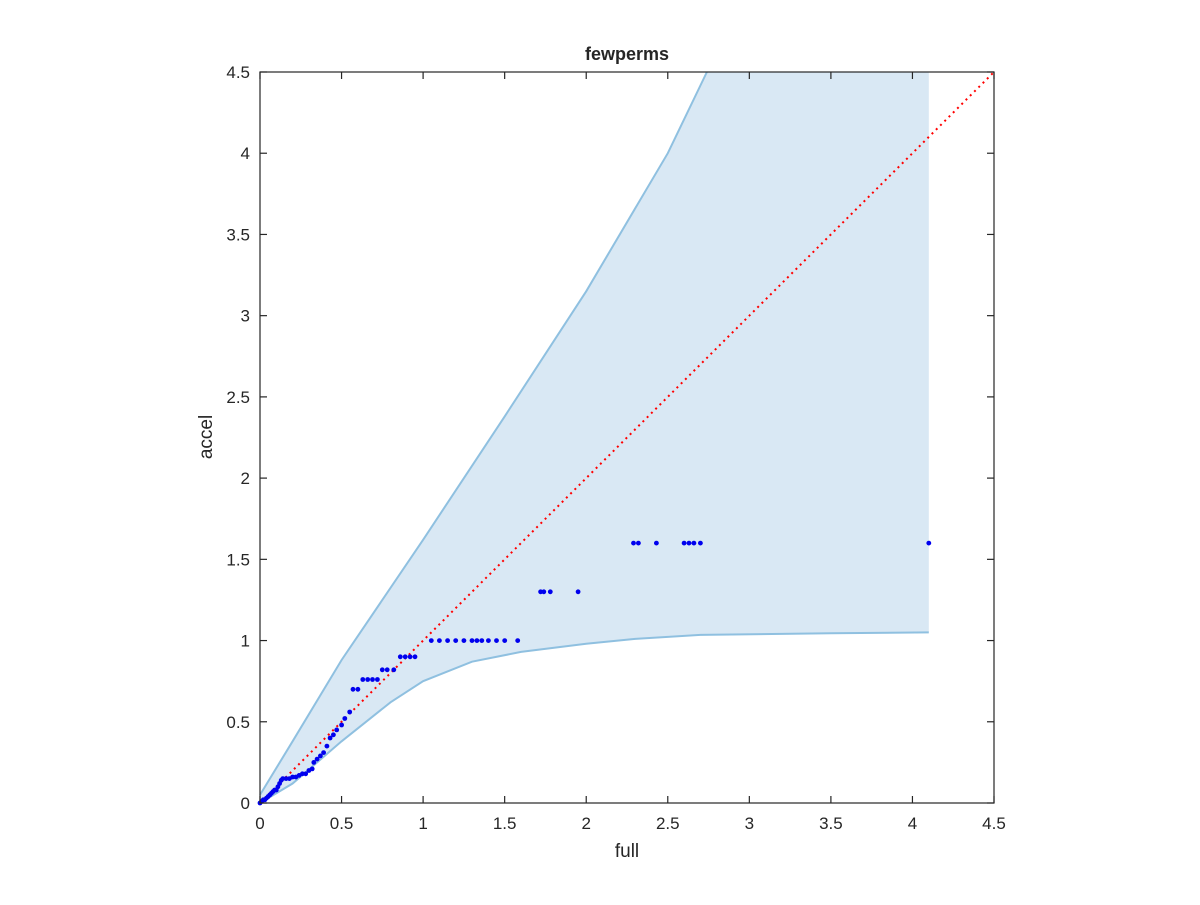 This screenshot has height=905, width=1200. I want to click on chart-title: fewperms, so click(627, 54).